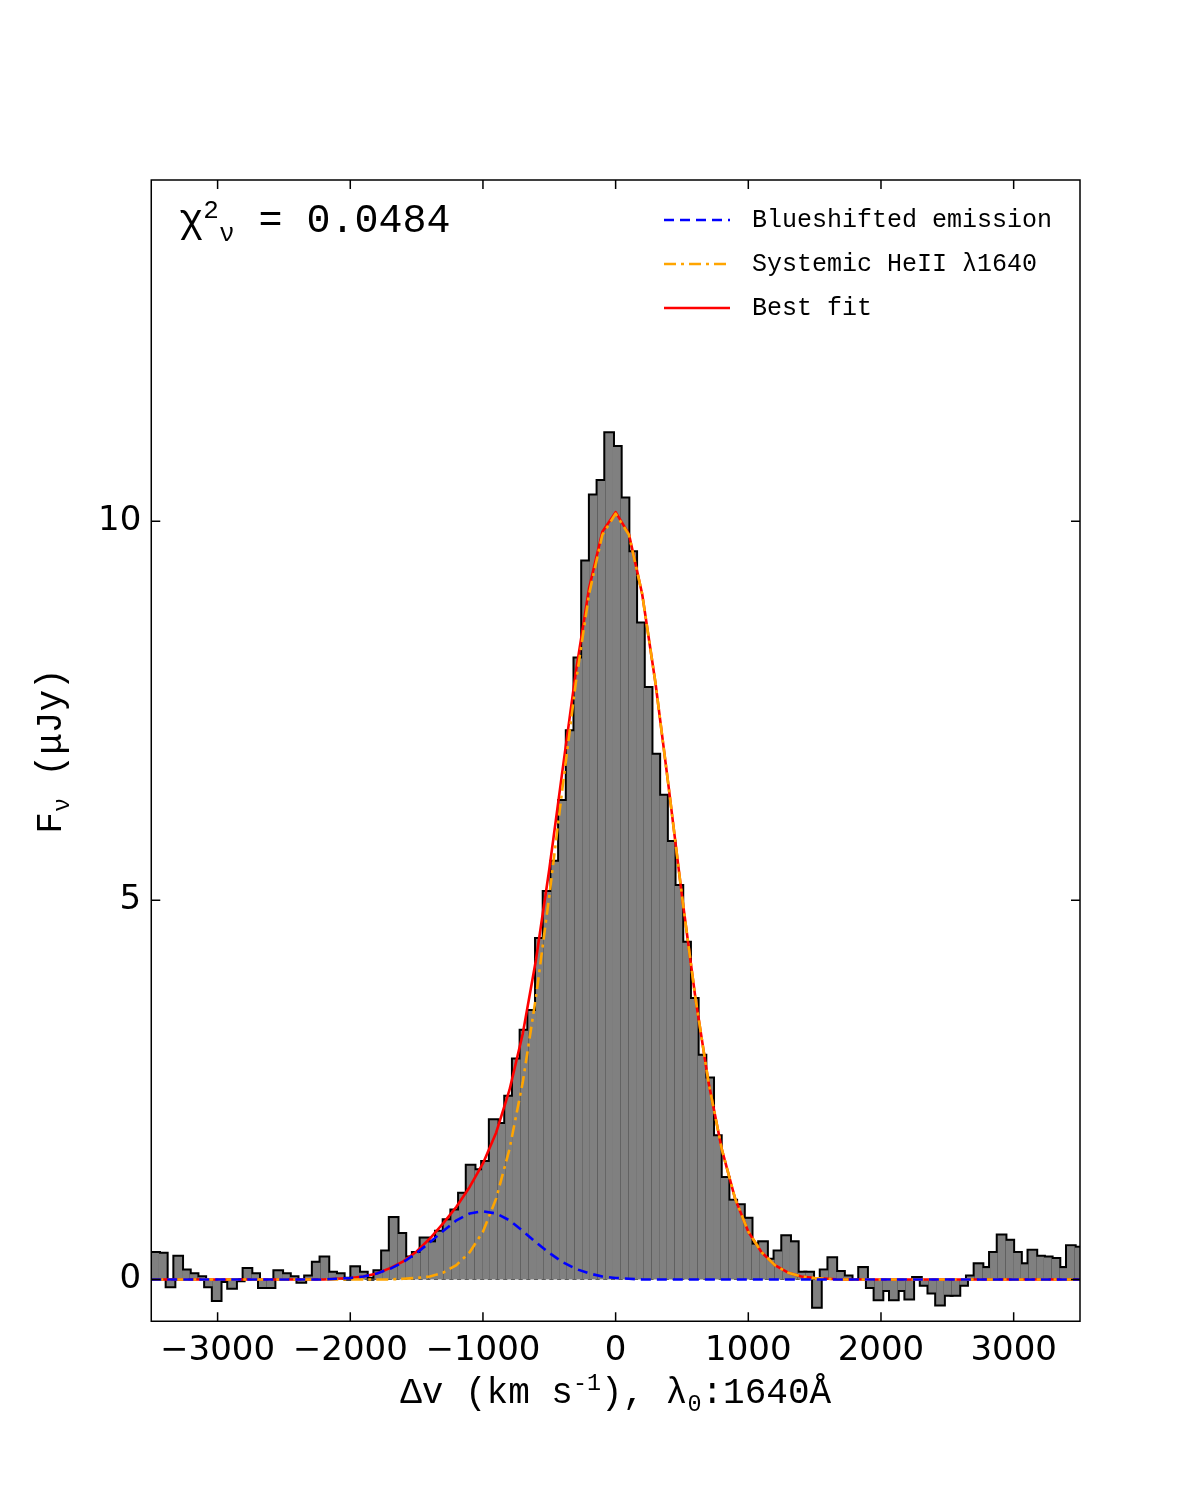 The height and width of the screenshot is (1500, 1200). I want to click on x-tick-label: 2000, so click(881, 1348).